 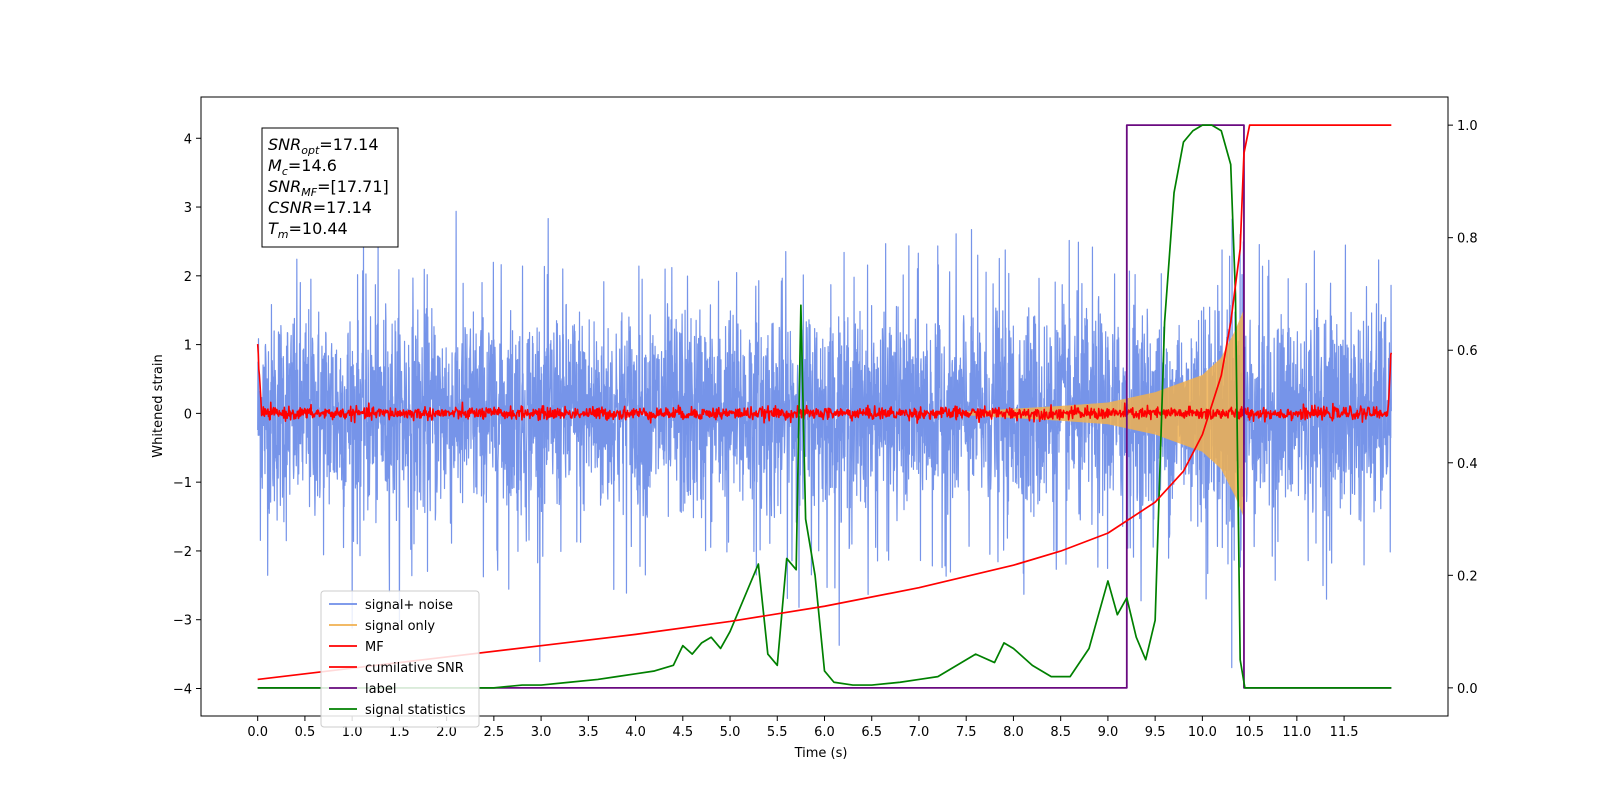 I want to click on x-tick-label: 5.5, so click(x=777, y=732).